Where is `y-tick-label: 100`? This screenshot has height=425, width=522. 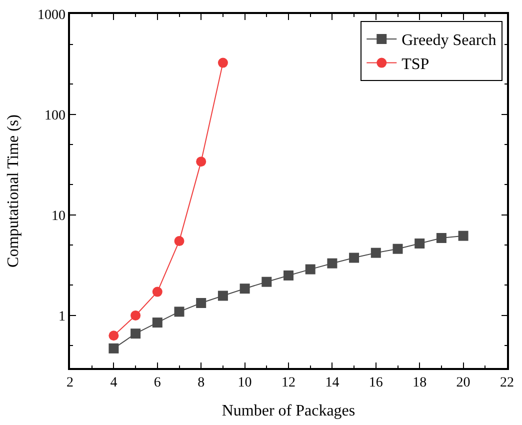 y-tick-label: 100 is located at coordinates (55, 116).